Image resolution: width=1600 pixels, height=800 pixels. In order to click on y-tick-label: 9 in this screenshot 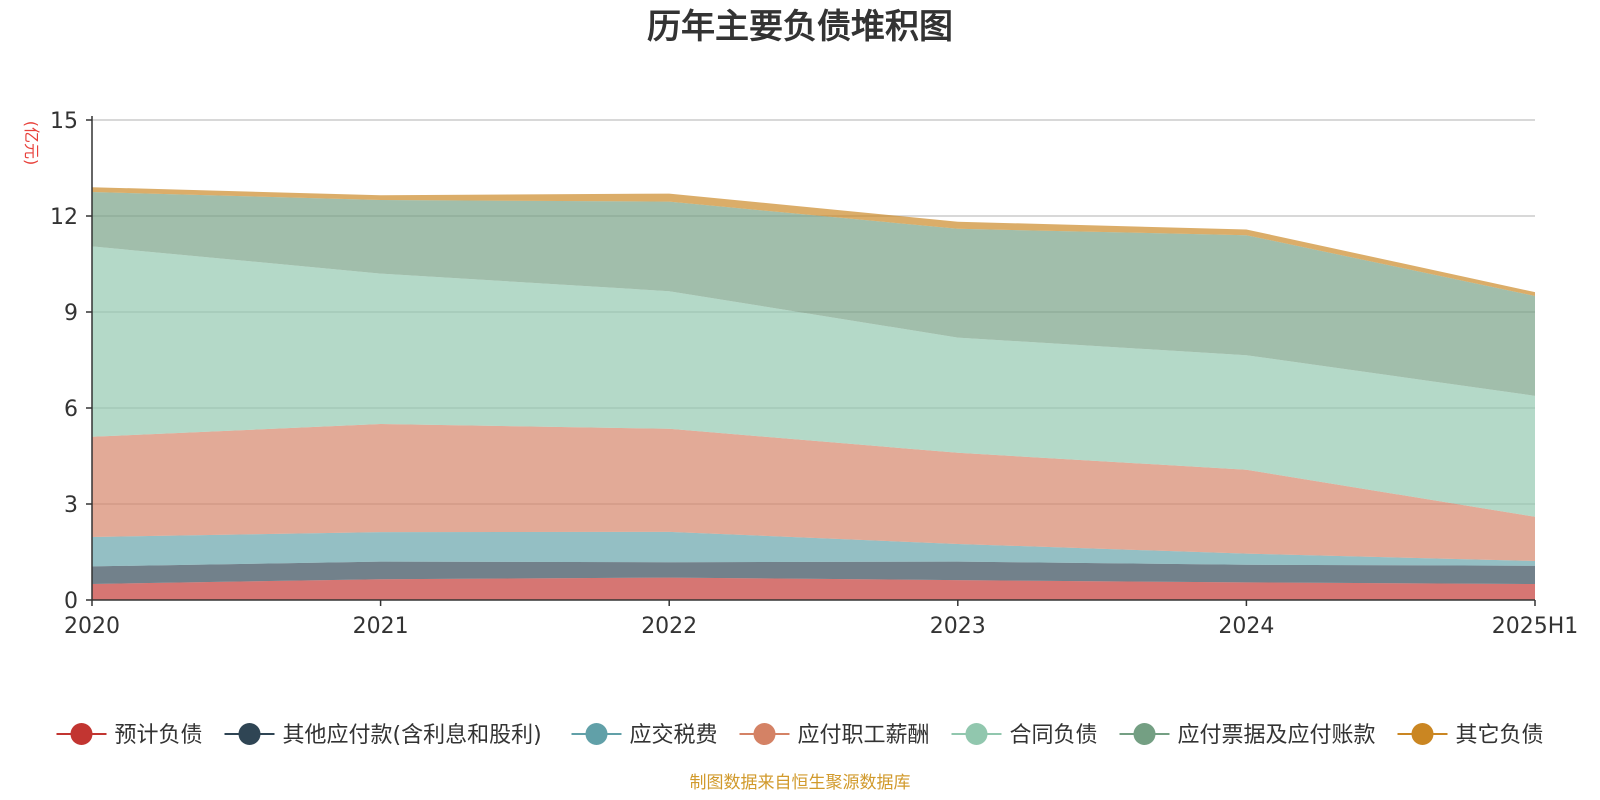, I will do `click(71, 313)`.